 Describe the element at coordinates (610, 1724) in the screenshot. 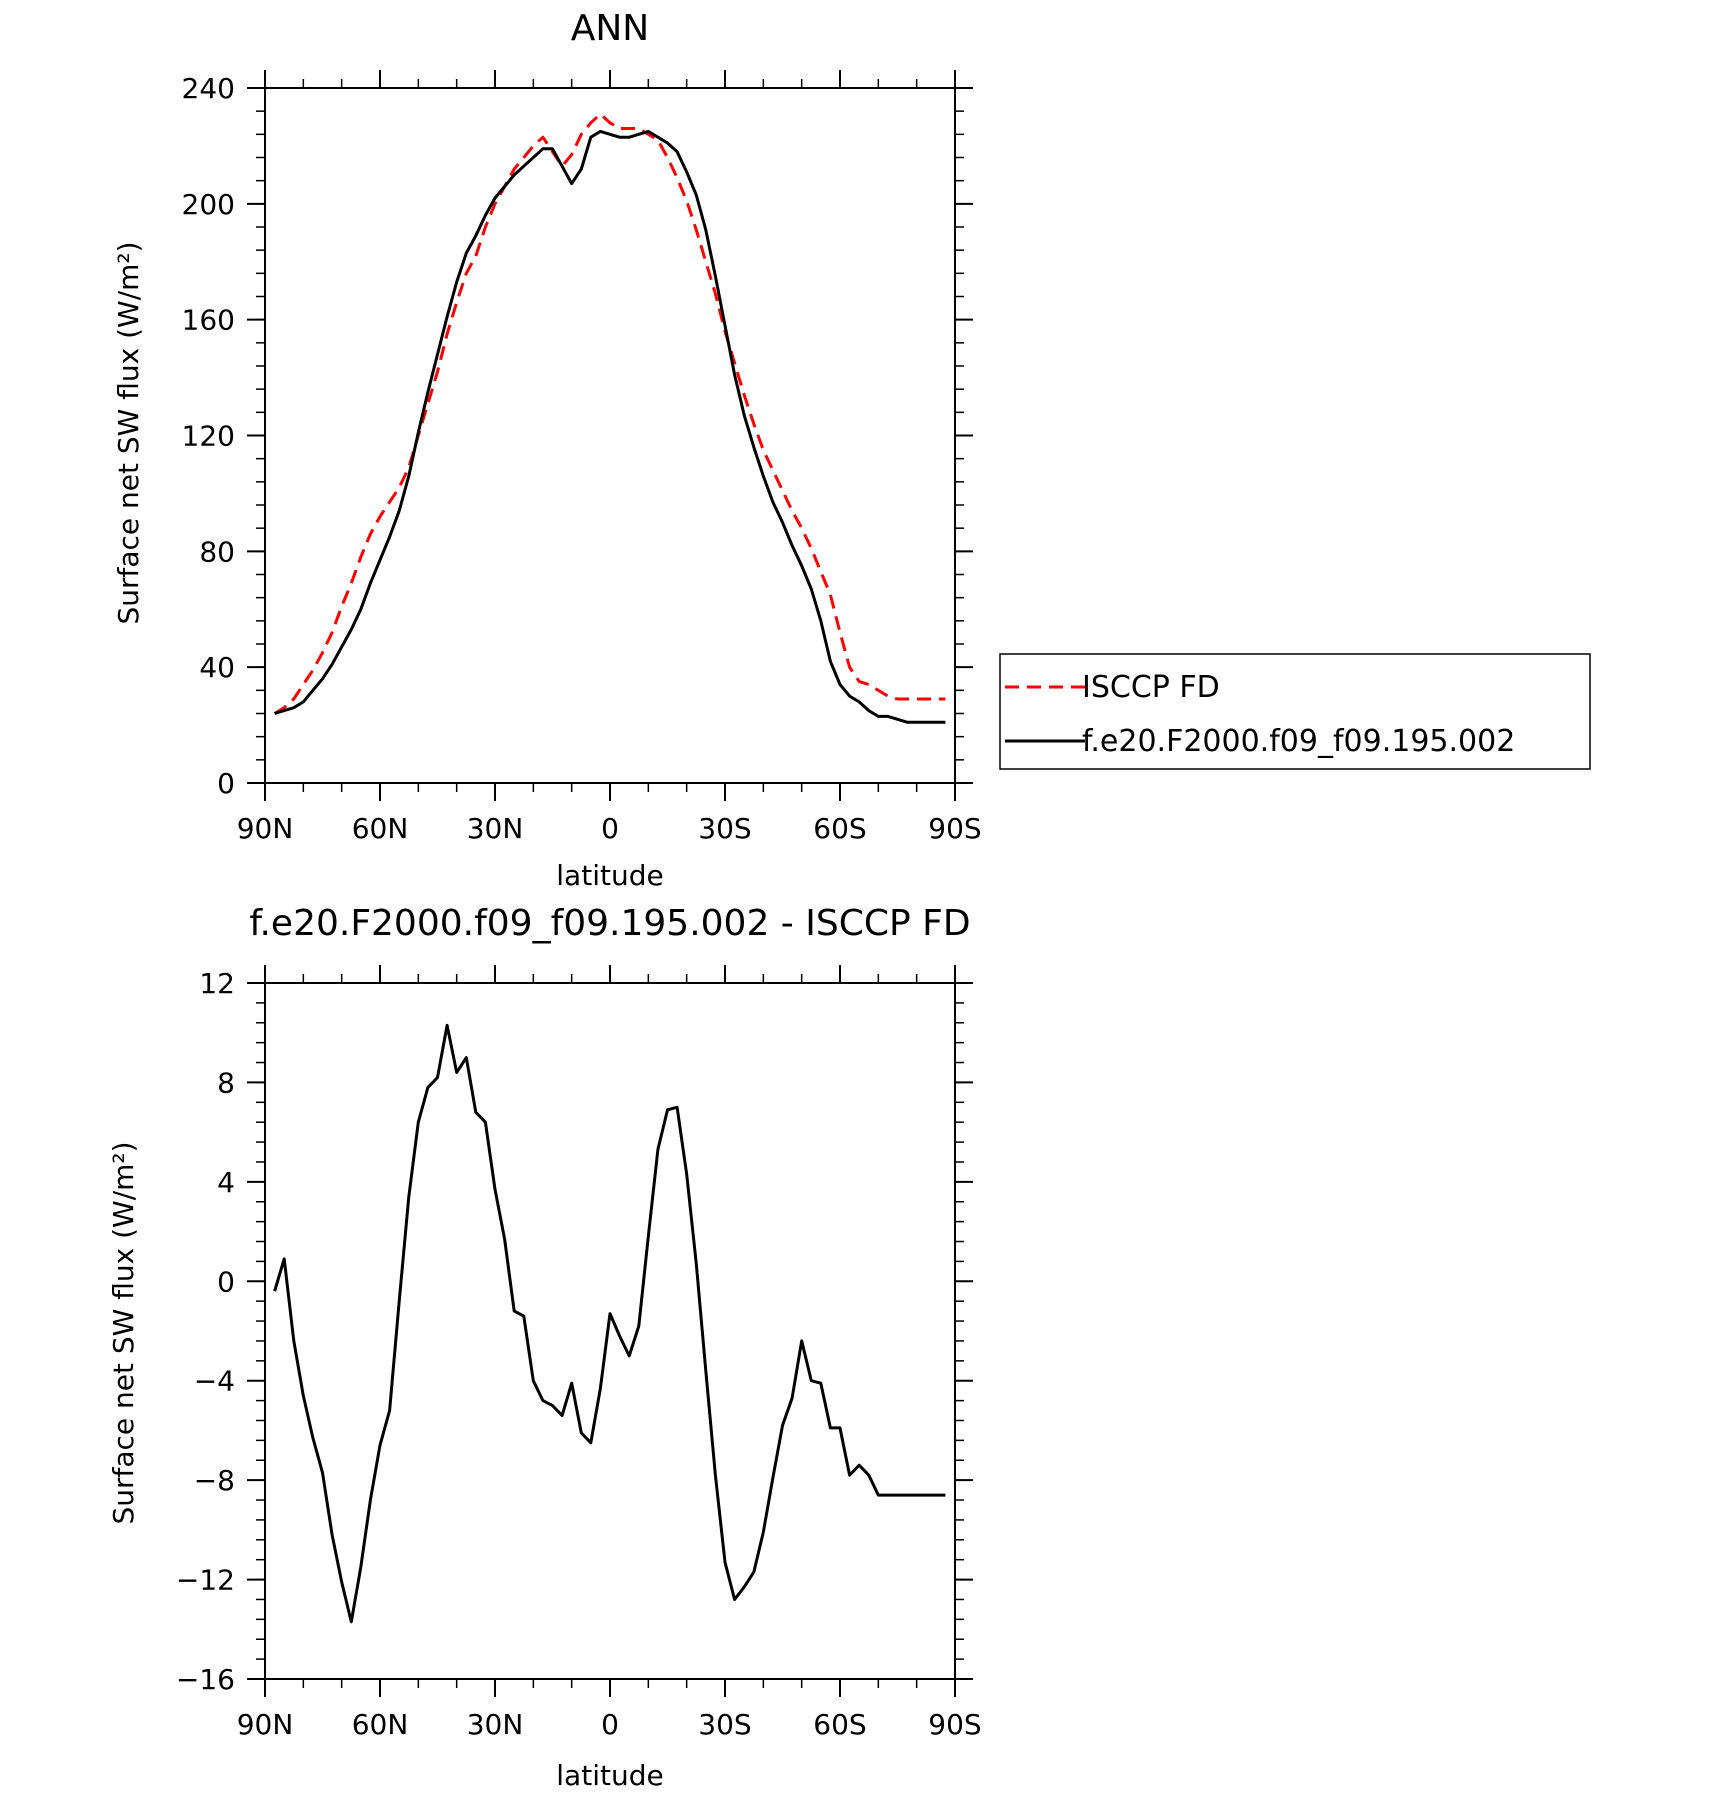

I see `bottom-x-tick-label: 0` at that location.